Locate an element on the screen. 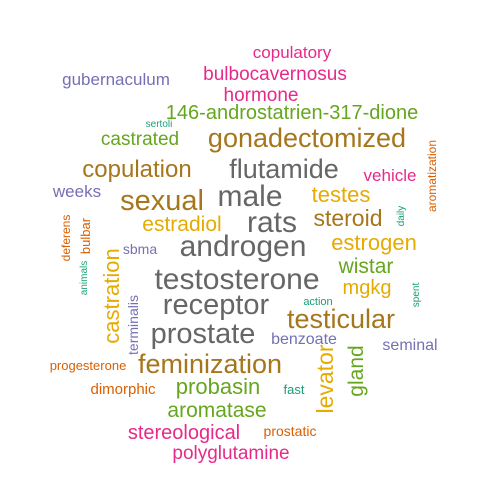 This screenshot has width=500, height=500. word-polyglutamine: polyglutamine is located at coordinates (230, 453).